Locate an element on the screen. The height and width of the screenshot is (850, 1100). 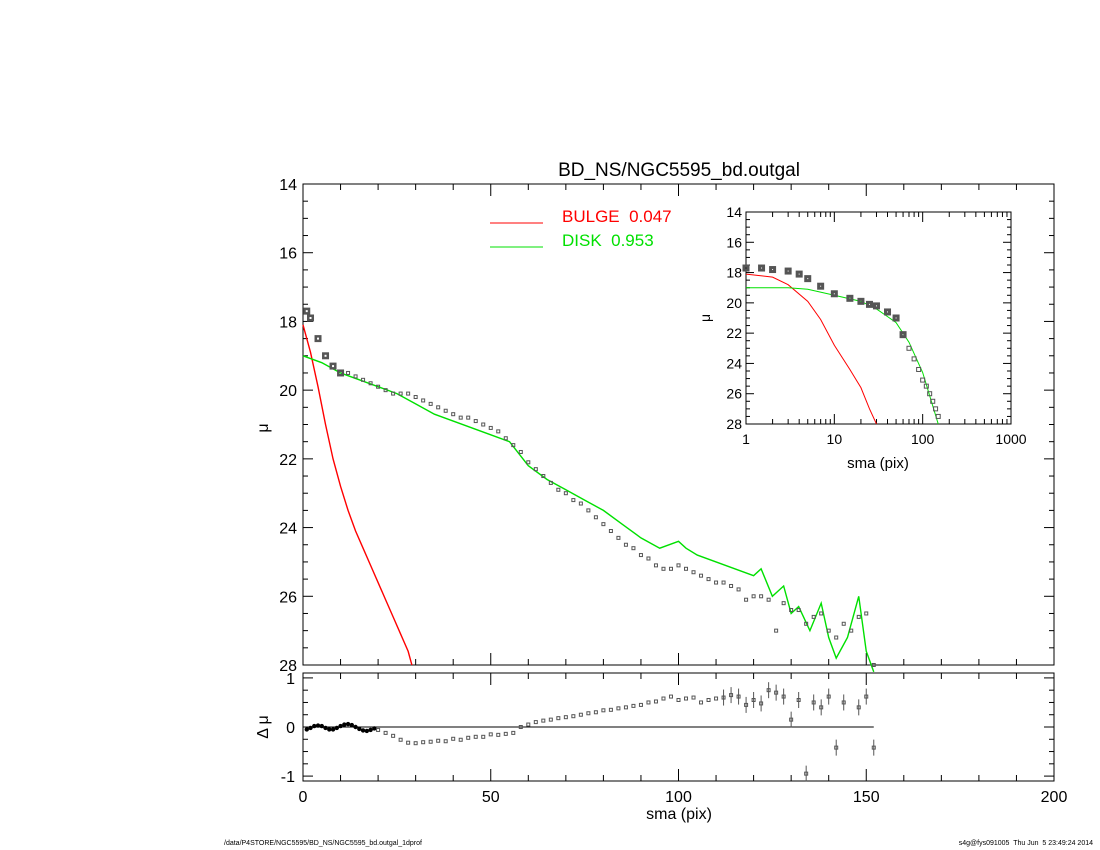
x-tick-label: 0 is located at coordinates (303, 797).